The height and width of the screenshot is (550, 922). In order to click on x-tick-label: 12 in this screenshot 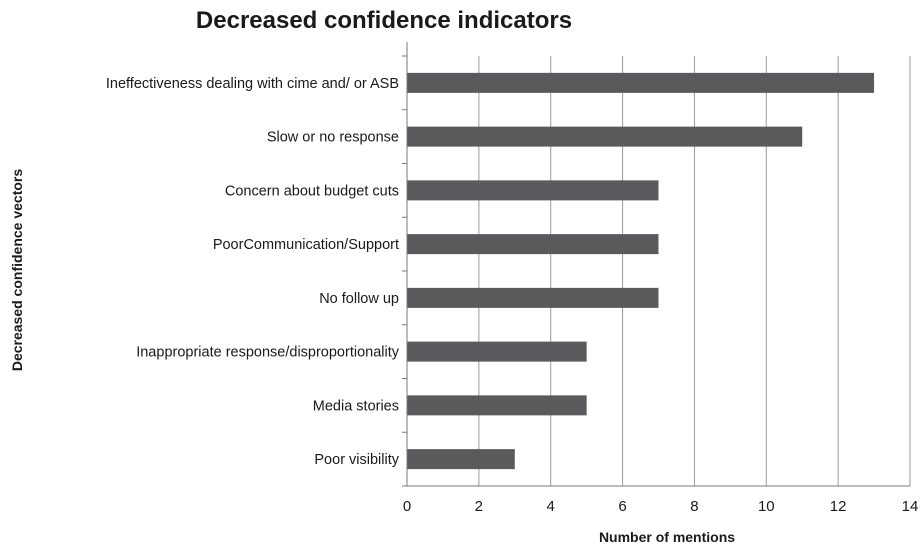, I will do `click(838, 506)`.